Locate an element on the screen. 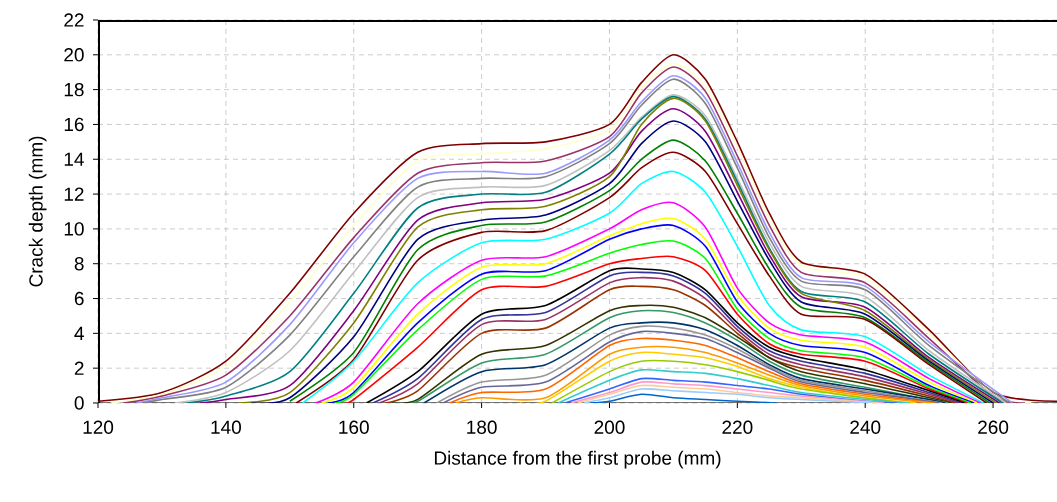 Image resolution: width=1057 pixels, height=502 pixels. x-axis-title: Distance from the first probe (mm) is located at coordinates (577, 459).